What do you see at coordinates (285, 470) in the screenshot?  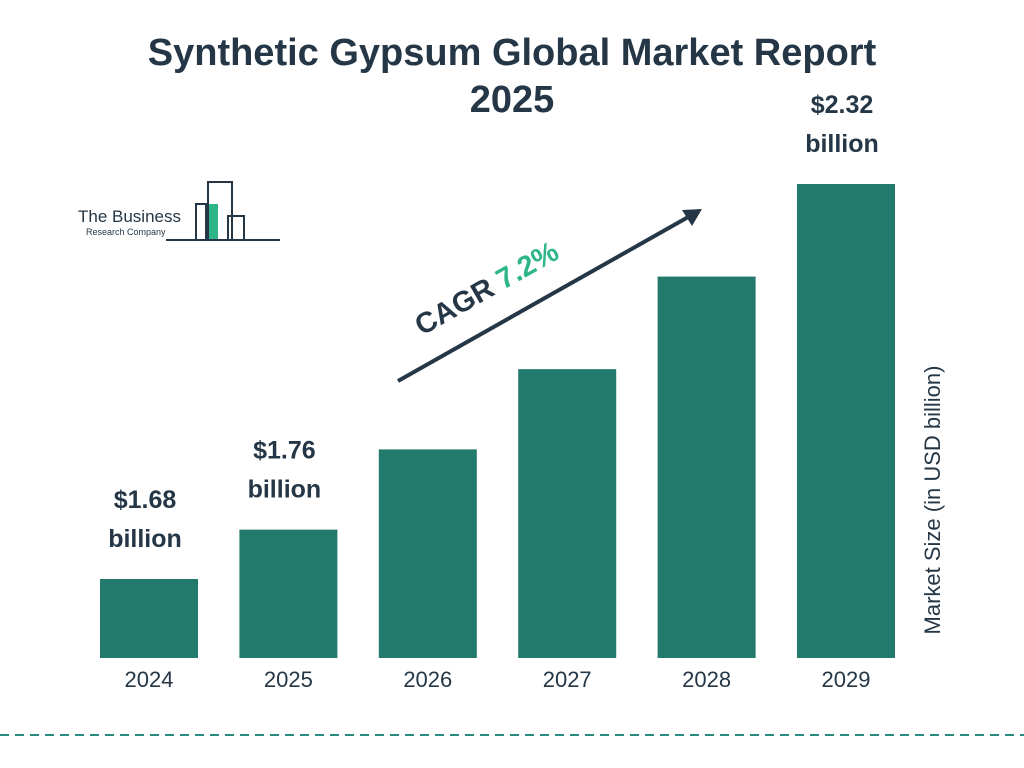 I see `value-label: $1.76 billion` at bounding box center [285, 470].